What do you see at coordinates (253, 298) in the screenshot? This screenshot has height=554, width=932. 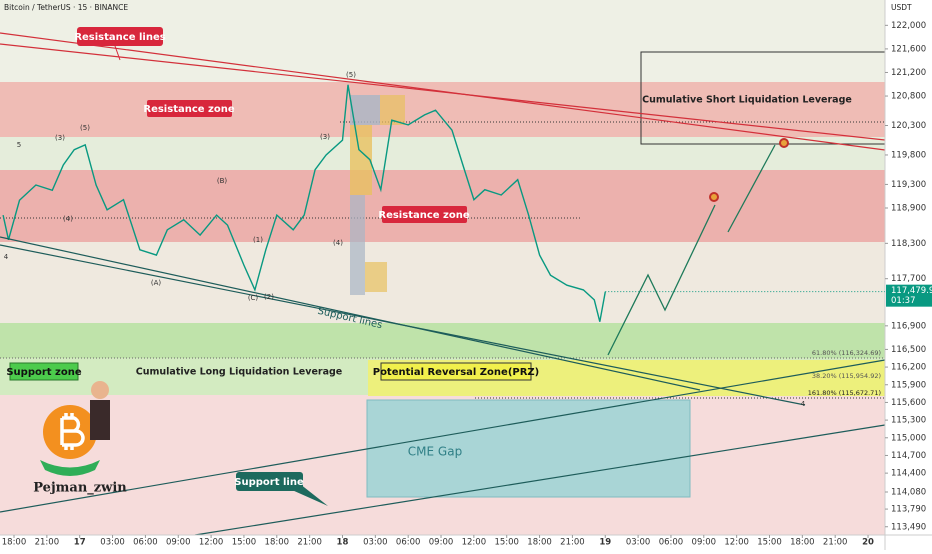 I see `wave-label: (C)` at bounding box center [253, 298].